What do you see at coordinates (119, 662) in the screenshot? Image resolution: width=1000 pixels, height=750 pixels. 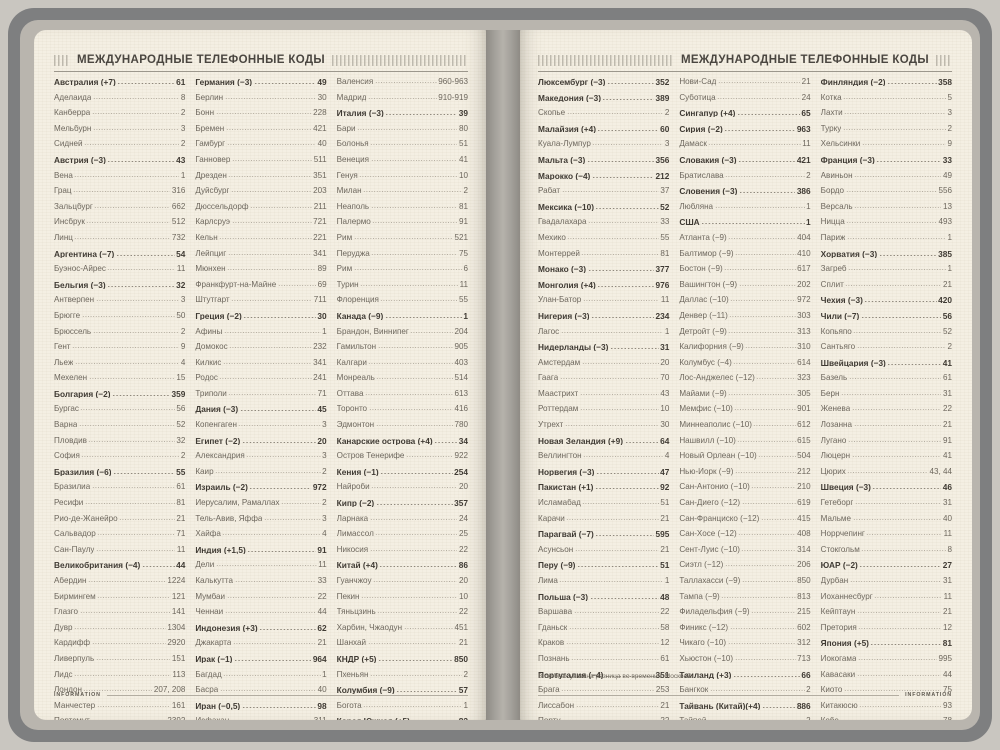 I see `city-entry: Ливерпуль 151` at bounding box center [119, 662].